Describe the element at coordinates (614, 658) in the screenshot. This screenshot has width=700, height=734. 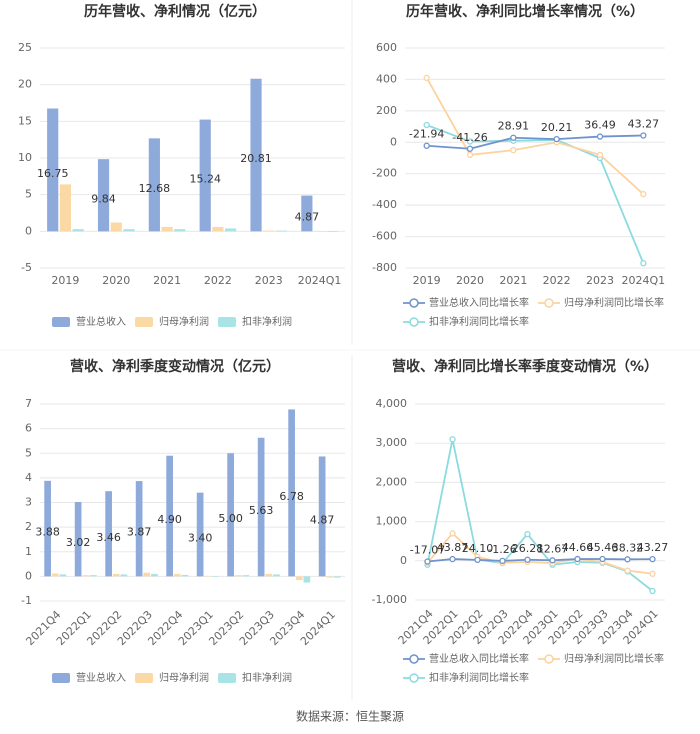
I see `legend-label: 归母净利润同比增长率` at that location.